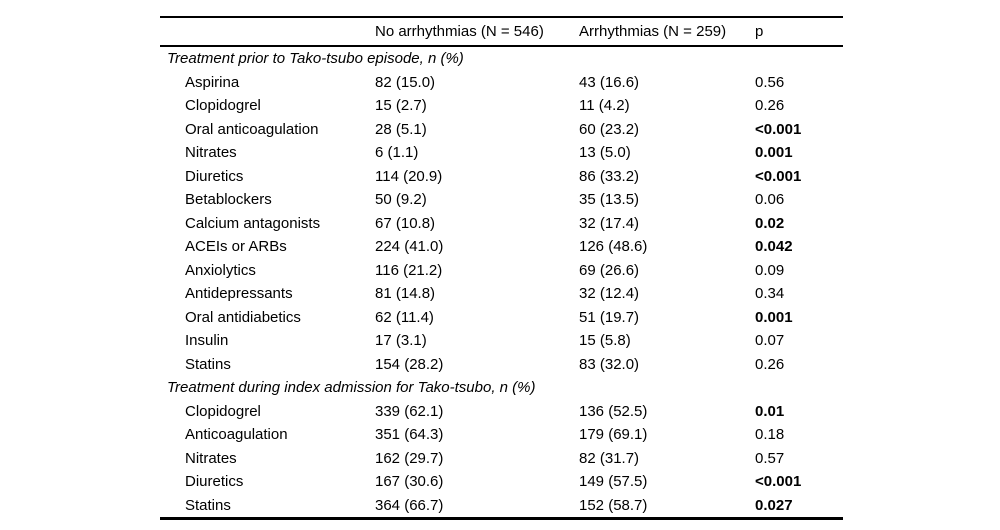 Image resolution: width=1000 pixels, height=530 pixels. Describe the element at coordinates (409, 435) in the screenshot. I see `no-arrhythmias-value: 351 (64.3)` at that location.